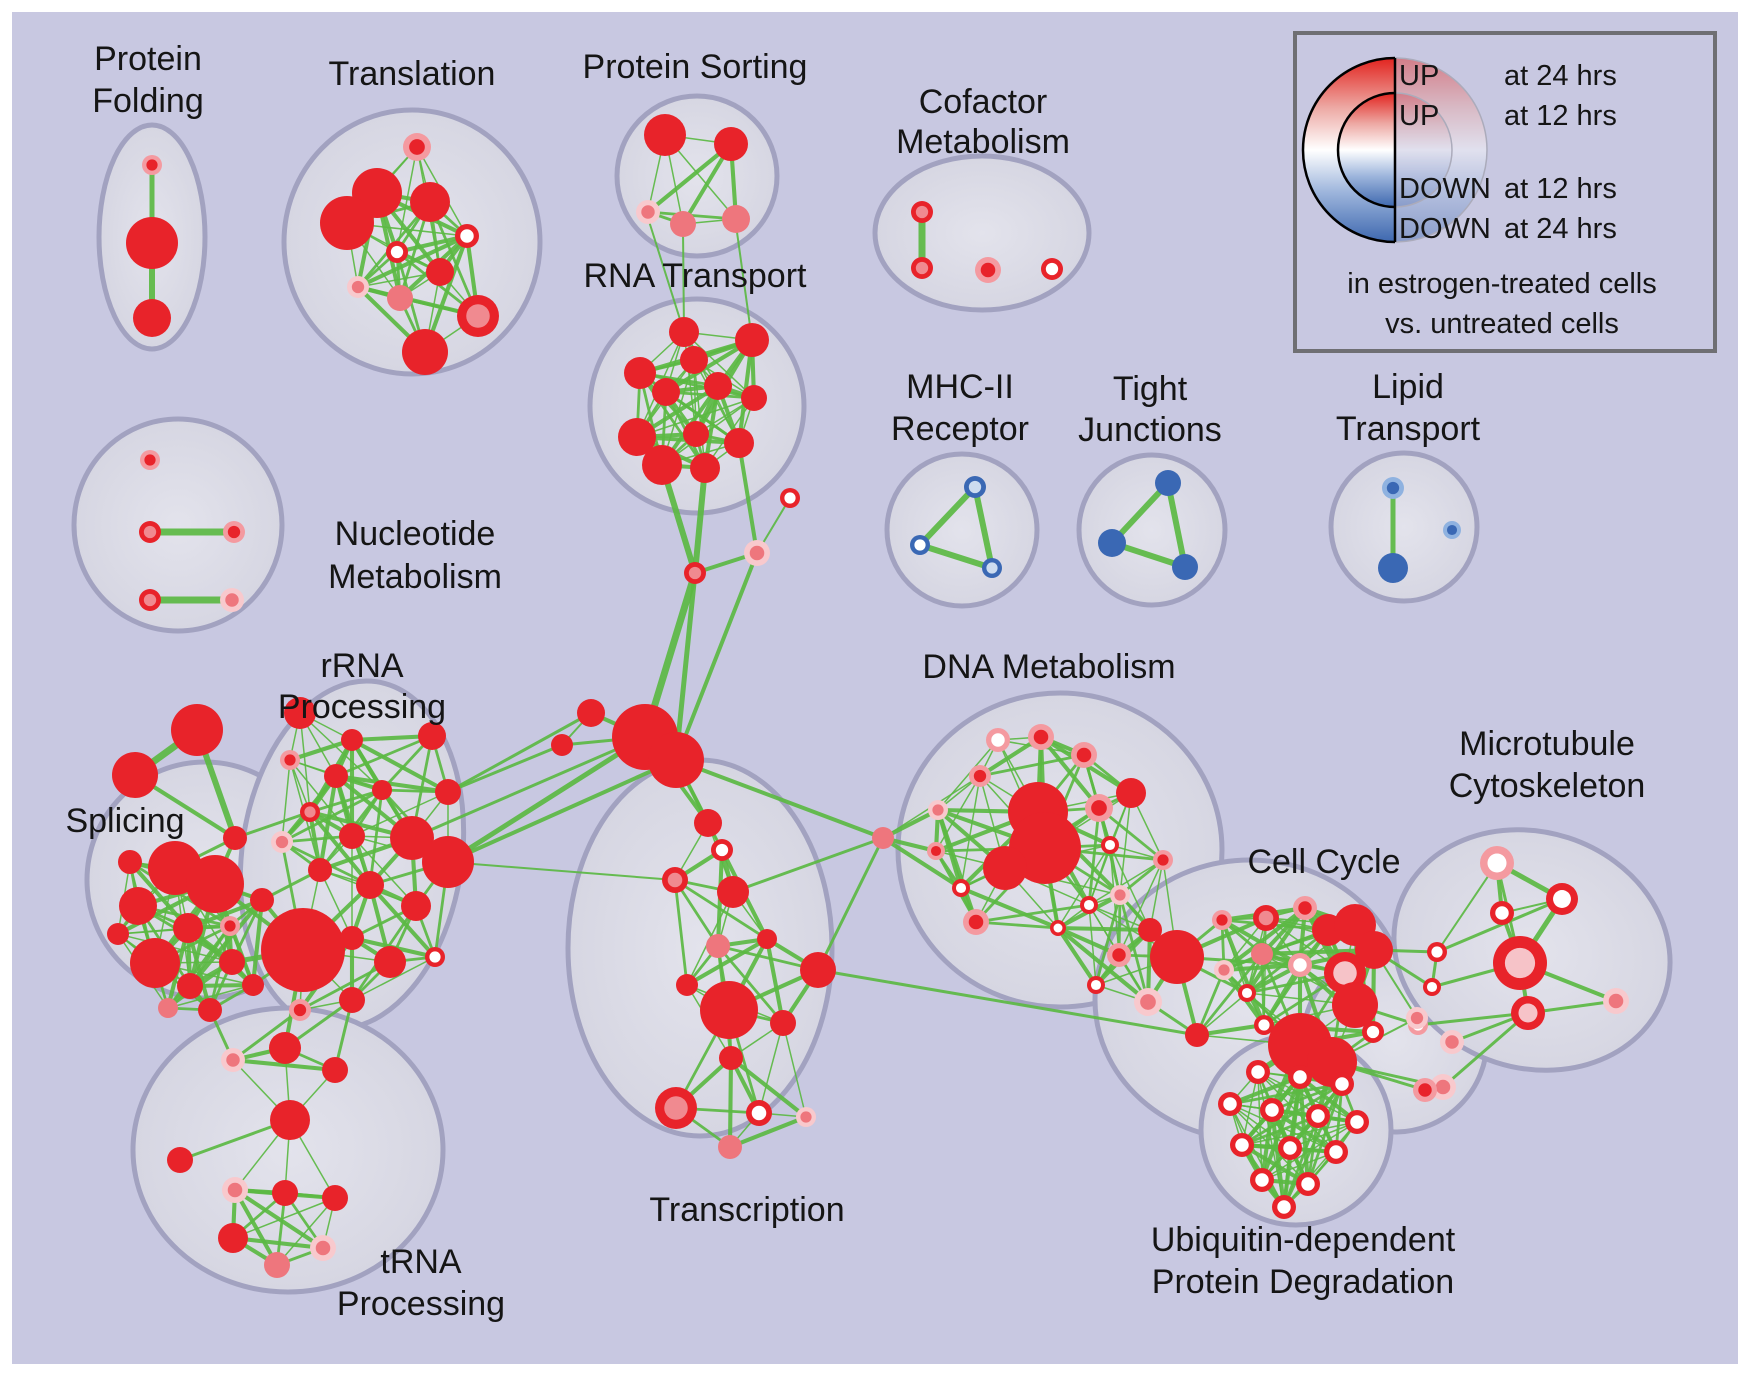  What do you see at coordinates (1502, 284) in the screenshot?
I see `legend-note-line: in estrogen-treated cells` at bounding box center [1502, 284].